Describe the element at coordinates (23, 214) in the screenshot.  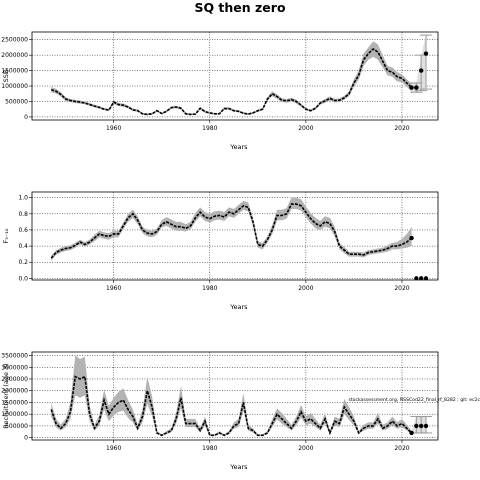
I see `y-tick-label: 0.8` at that location.